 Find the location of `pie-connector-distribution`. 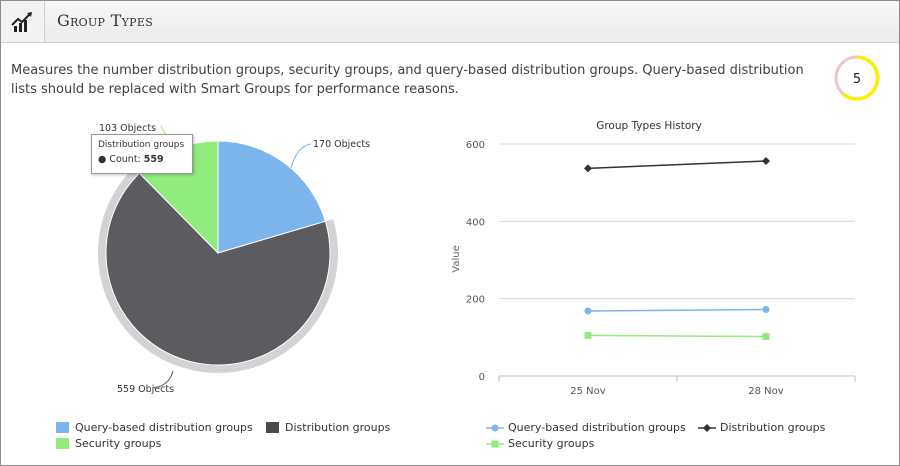

pie-connector-distribution is located at coordinates (163, 379).